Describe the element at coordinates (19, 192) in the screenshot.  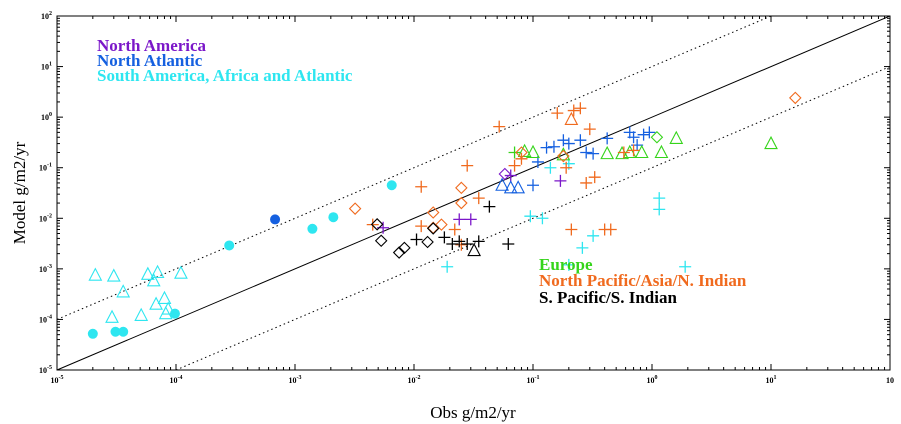
I see `y-axis-title: Model g/m2/yr` at that location.